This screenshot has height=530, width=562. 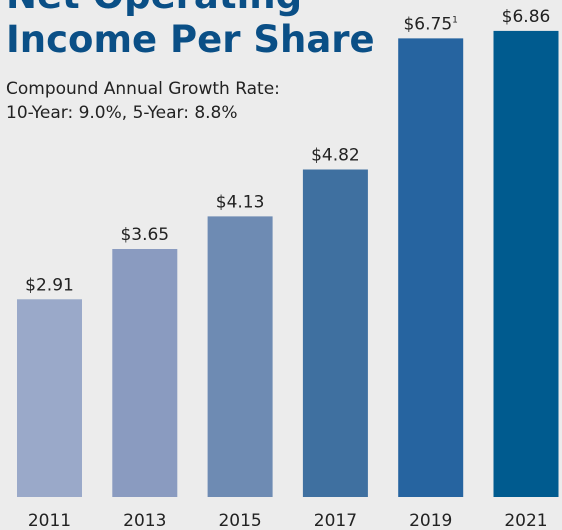 I want to click on x-tick-label: 2017, so click(x=335, y=520).